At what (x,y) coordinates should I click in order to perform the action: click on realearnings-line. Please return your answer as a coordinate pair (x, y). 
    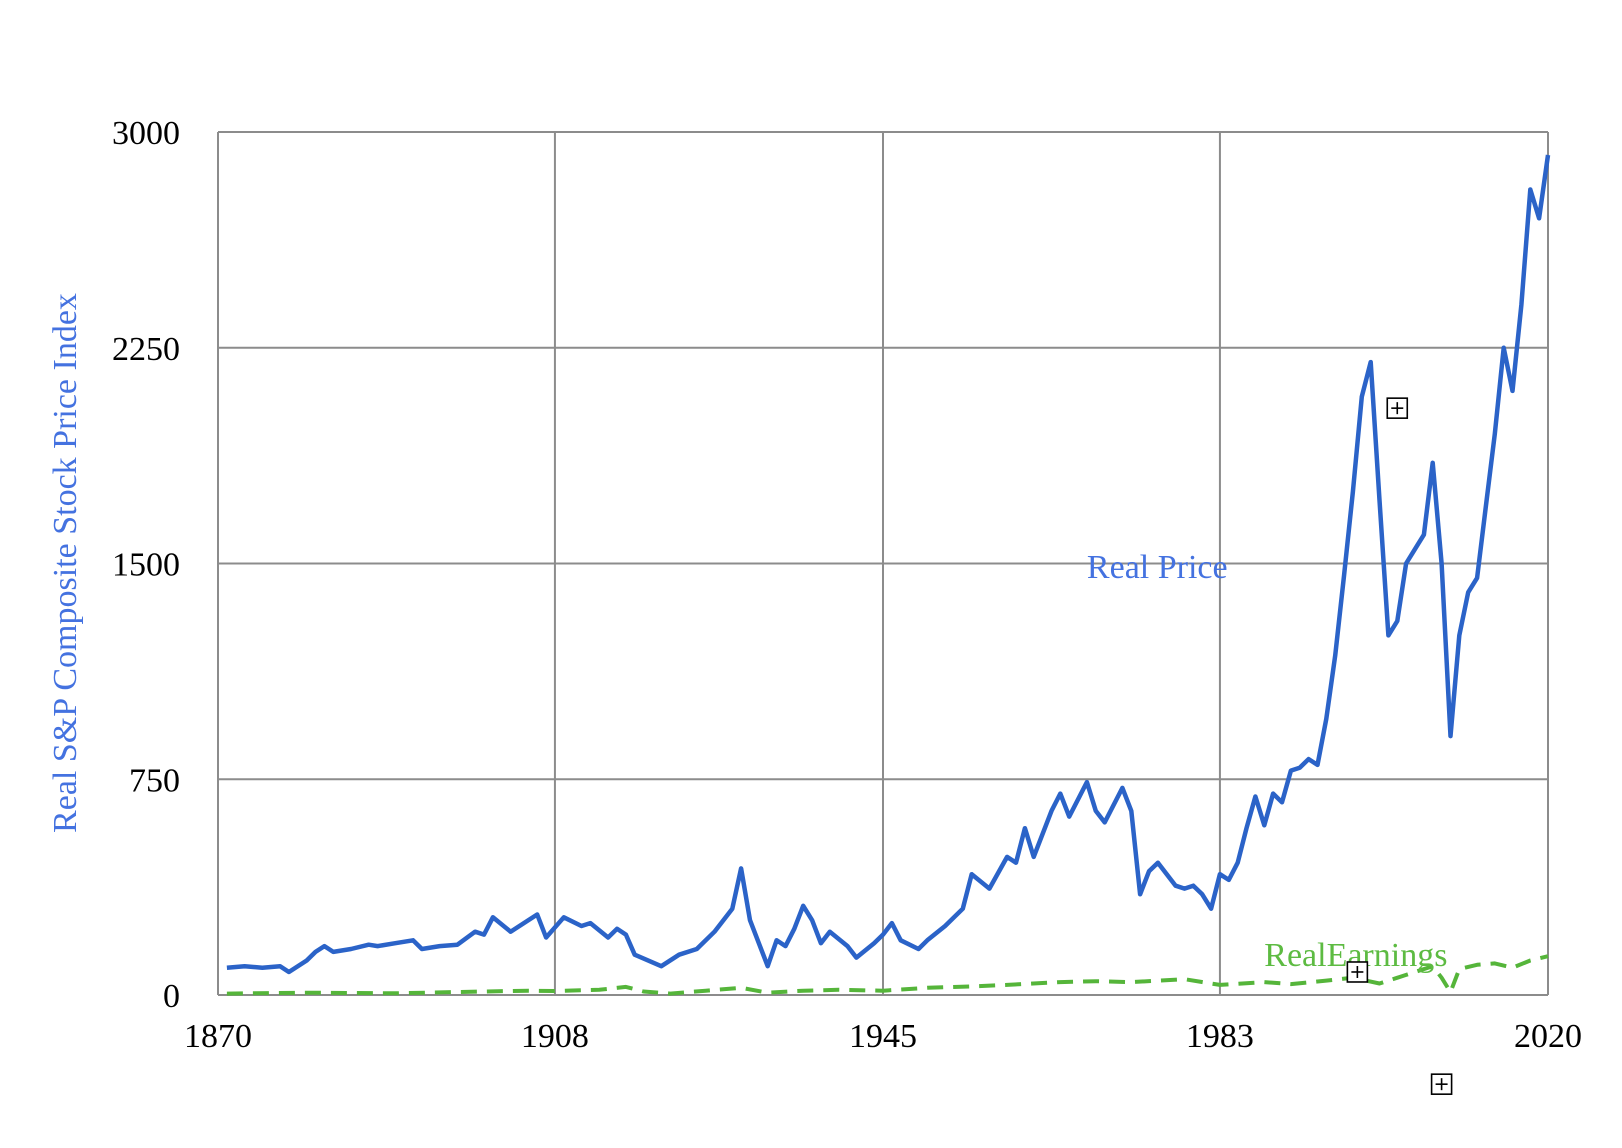
    Looking at the image, I should click on (887, 975).